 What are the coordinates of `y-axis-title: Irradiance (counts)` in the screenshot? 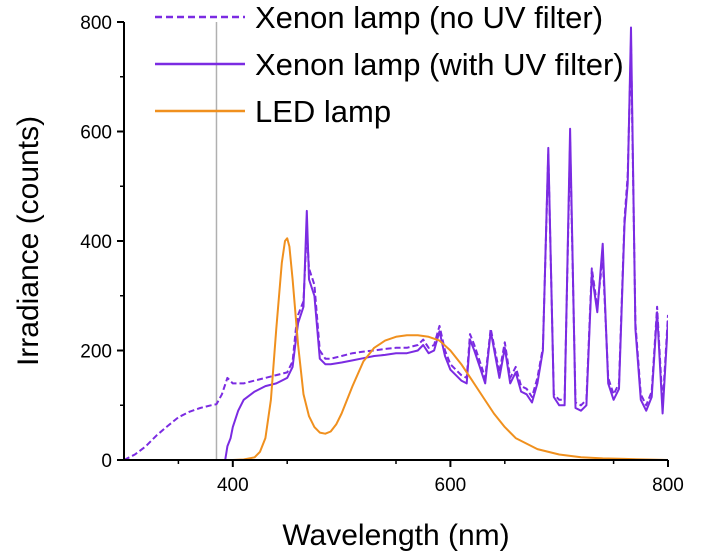 It's located at (28, 241).